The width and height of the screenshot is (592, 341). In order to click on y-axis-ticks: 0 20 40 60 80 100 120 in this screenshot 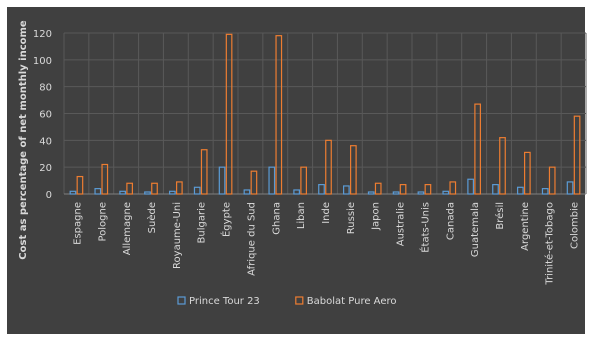, I will do `click(42, 115)`.